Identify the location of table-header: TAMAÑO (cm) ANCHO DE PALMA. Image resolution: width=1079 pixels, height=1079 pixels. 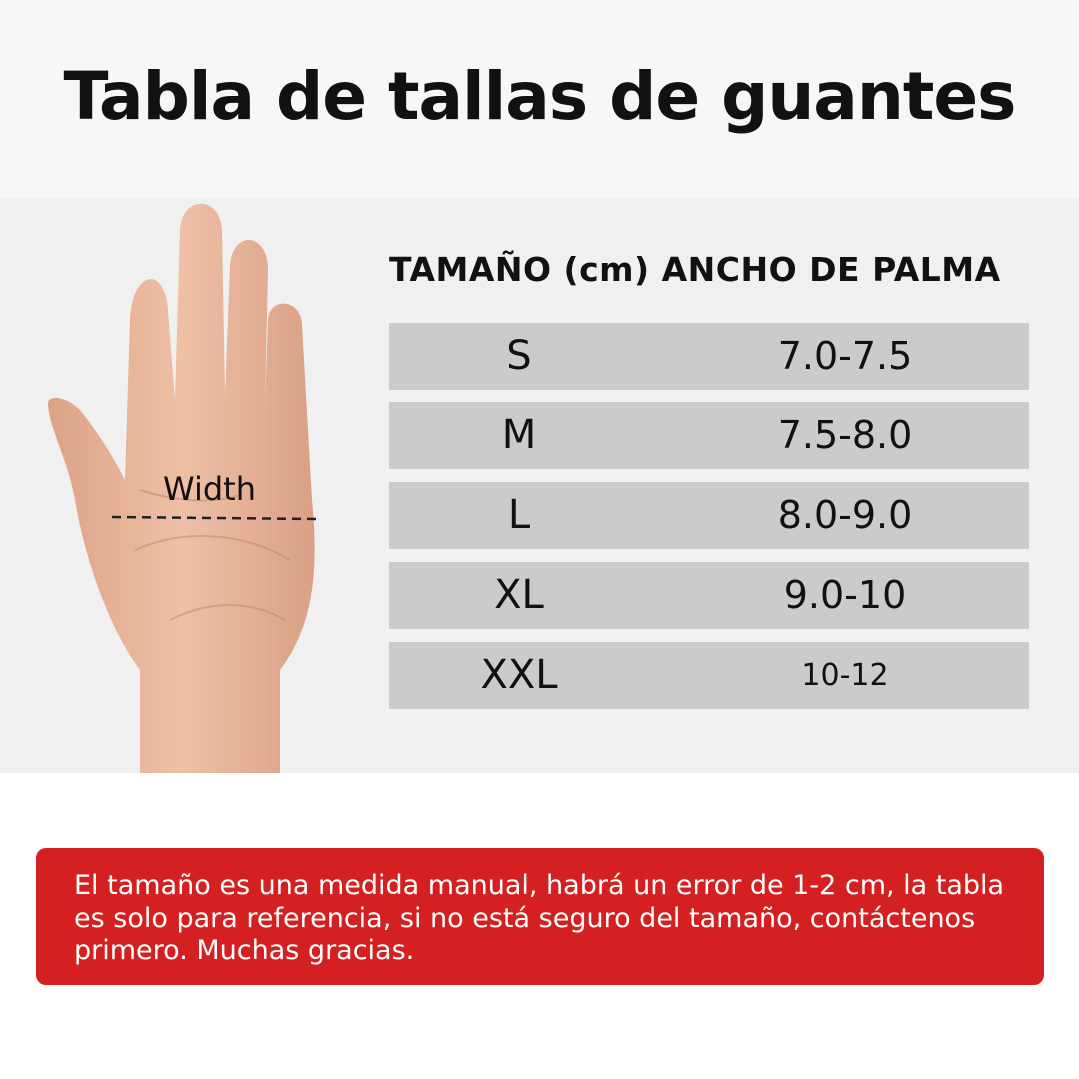
(695, 269).